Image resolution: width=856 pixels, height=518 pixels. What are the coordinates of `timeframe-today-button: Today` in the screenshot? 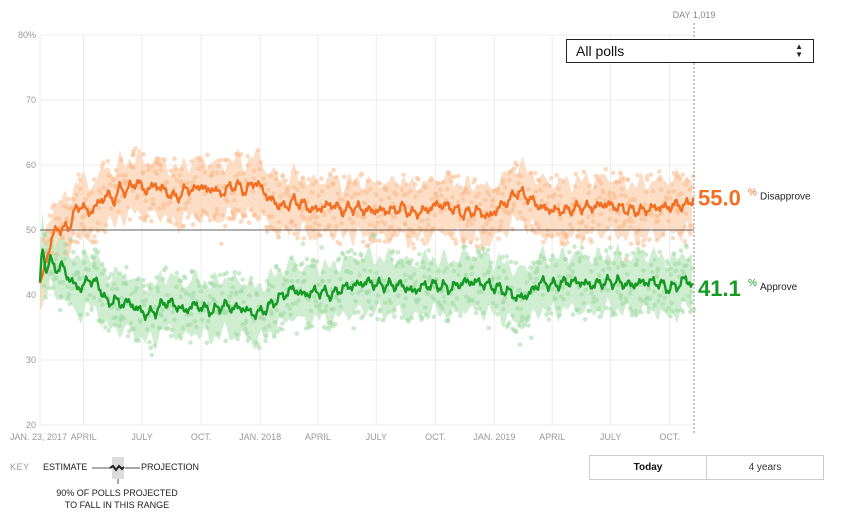 It's located at (648, 467).